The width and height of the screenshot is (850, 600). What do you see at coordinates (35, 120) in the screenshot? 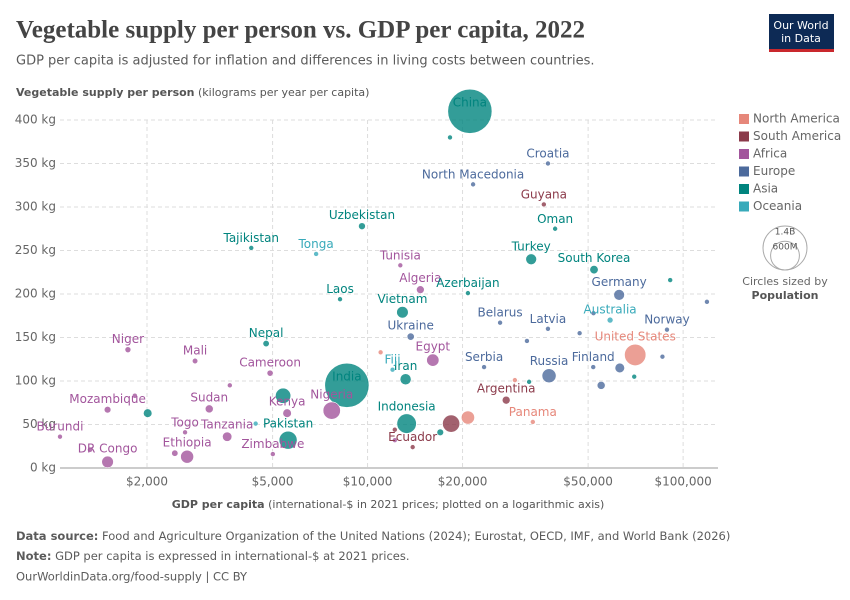
I see `y-tick-label: 400 kg` at bounding box center [35, 120].